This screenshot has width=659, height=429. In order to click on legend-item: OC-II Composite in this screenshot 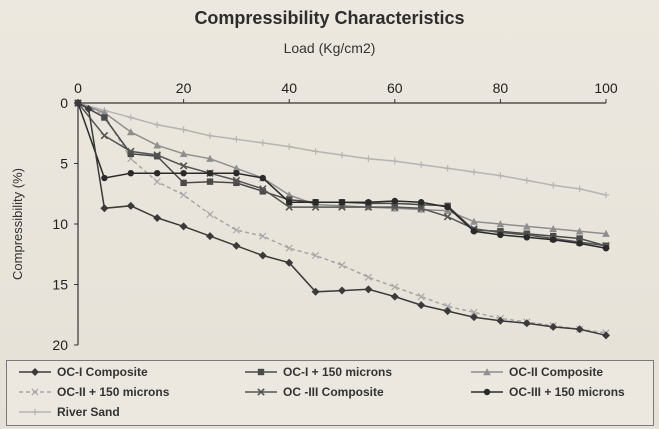, I will do `click(536, 372)`.